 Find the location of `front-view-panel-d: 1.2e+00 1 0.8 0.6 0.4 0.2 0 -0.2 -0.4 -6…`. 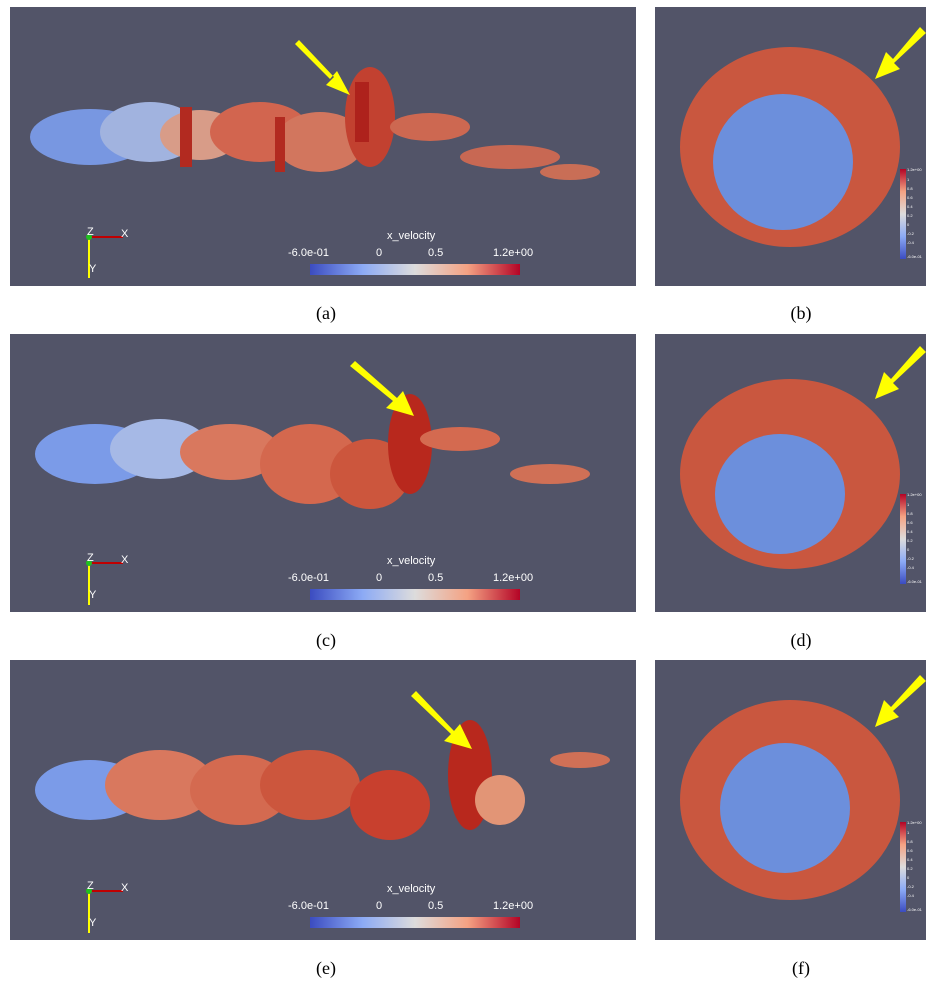

front-view-panel-d: 1.2e+00 1 0.8 0.6 0.4 0.2 0 -0.2 -0.4 -6… is located at coordinates (790, 473).